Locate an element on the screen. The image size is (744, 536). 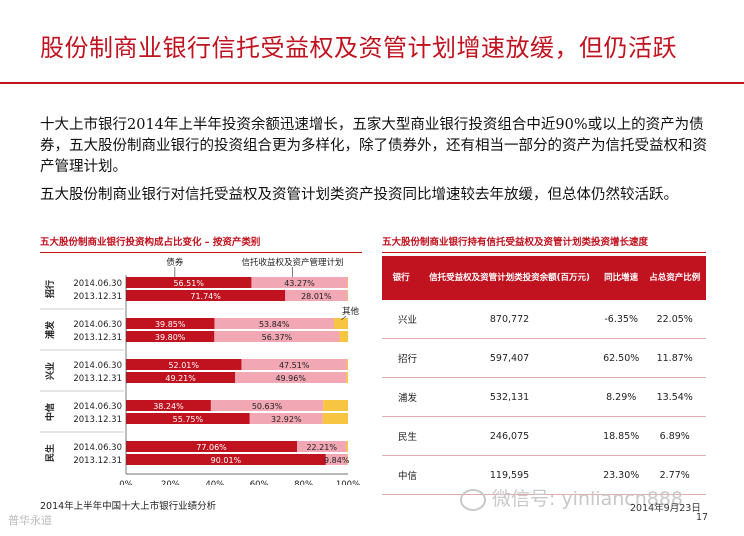
legend-trust: 信托收益权及资产管理计划 is located at coordinates (292, 262).